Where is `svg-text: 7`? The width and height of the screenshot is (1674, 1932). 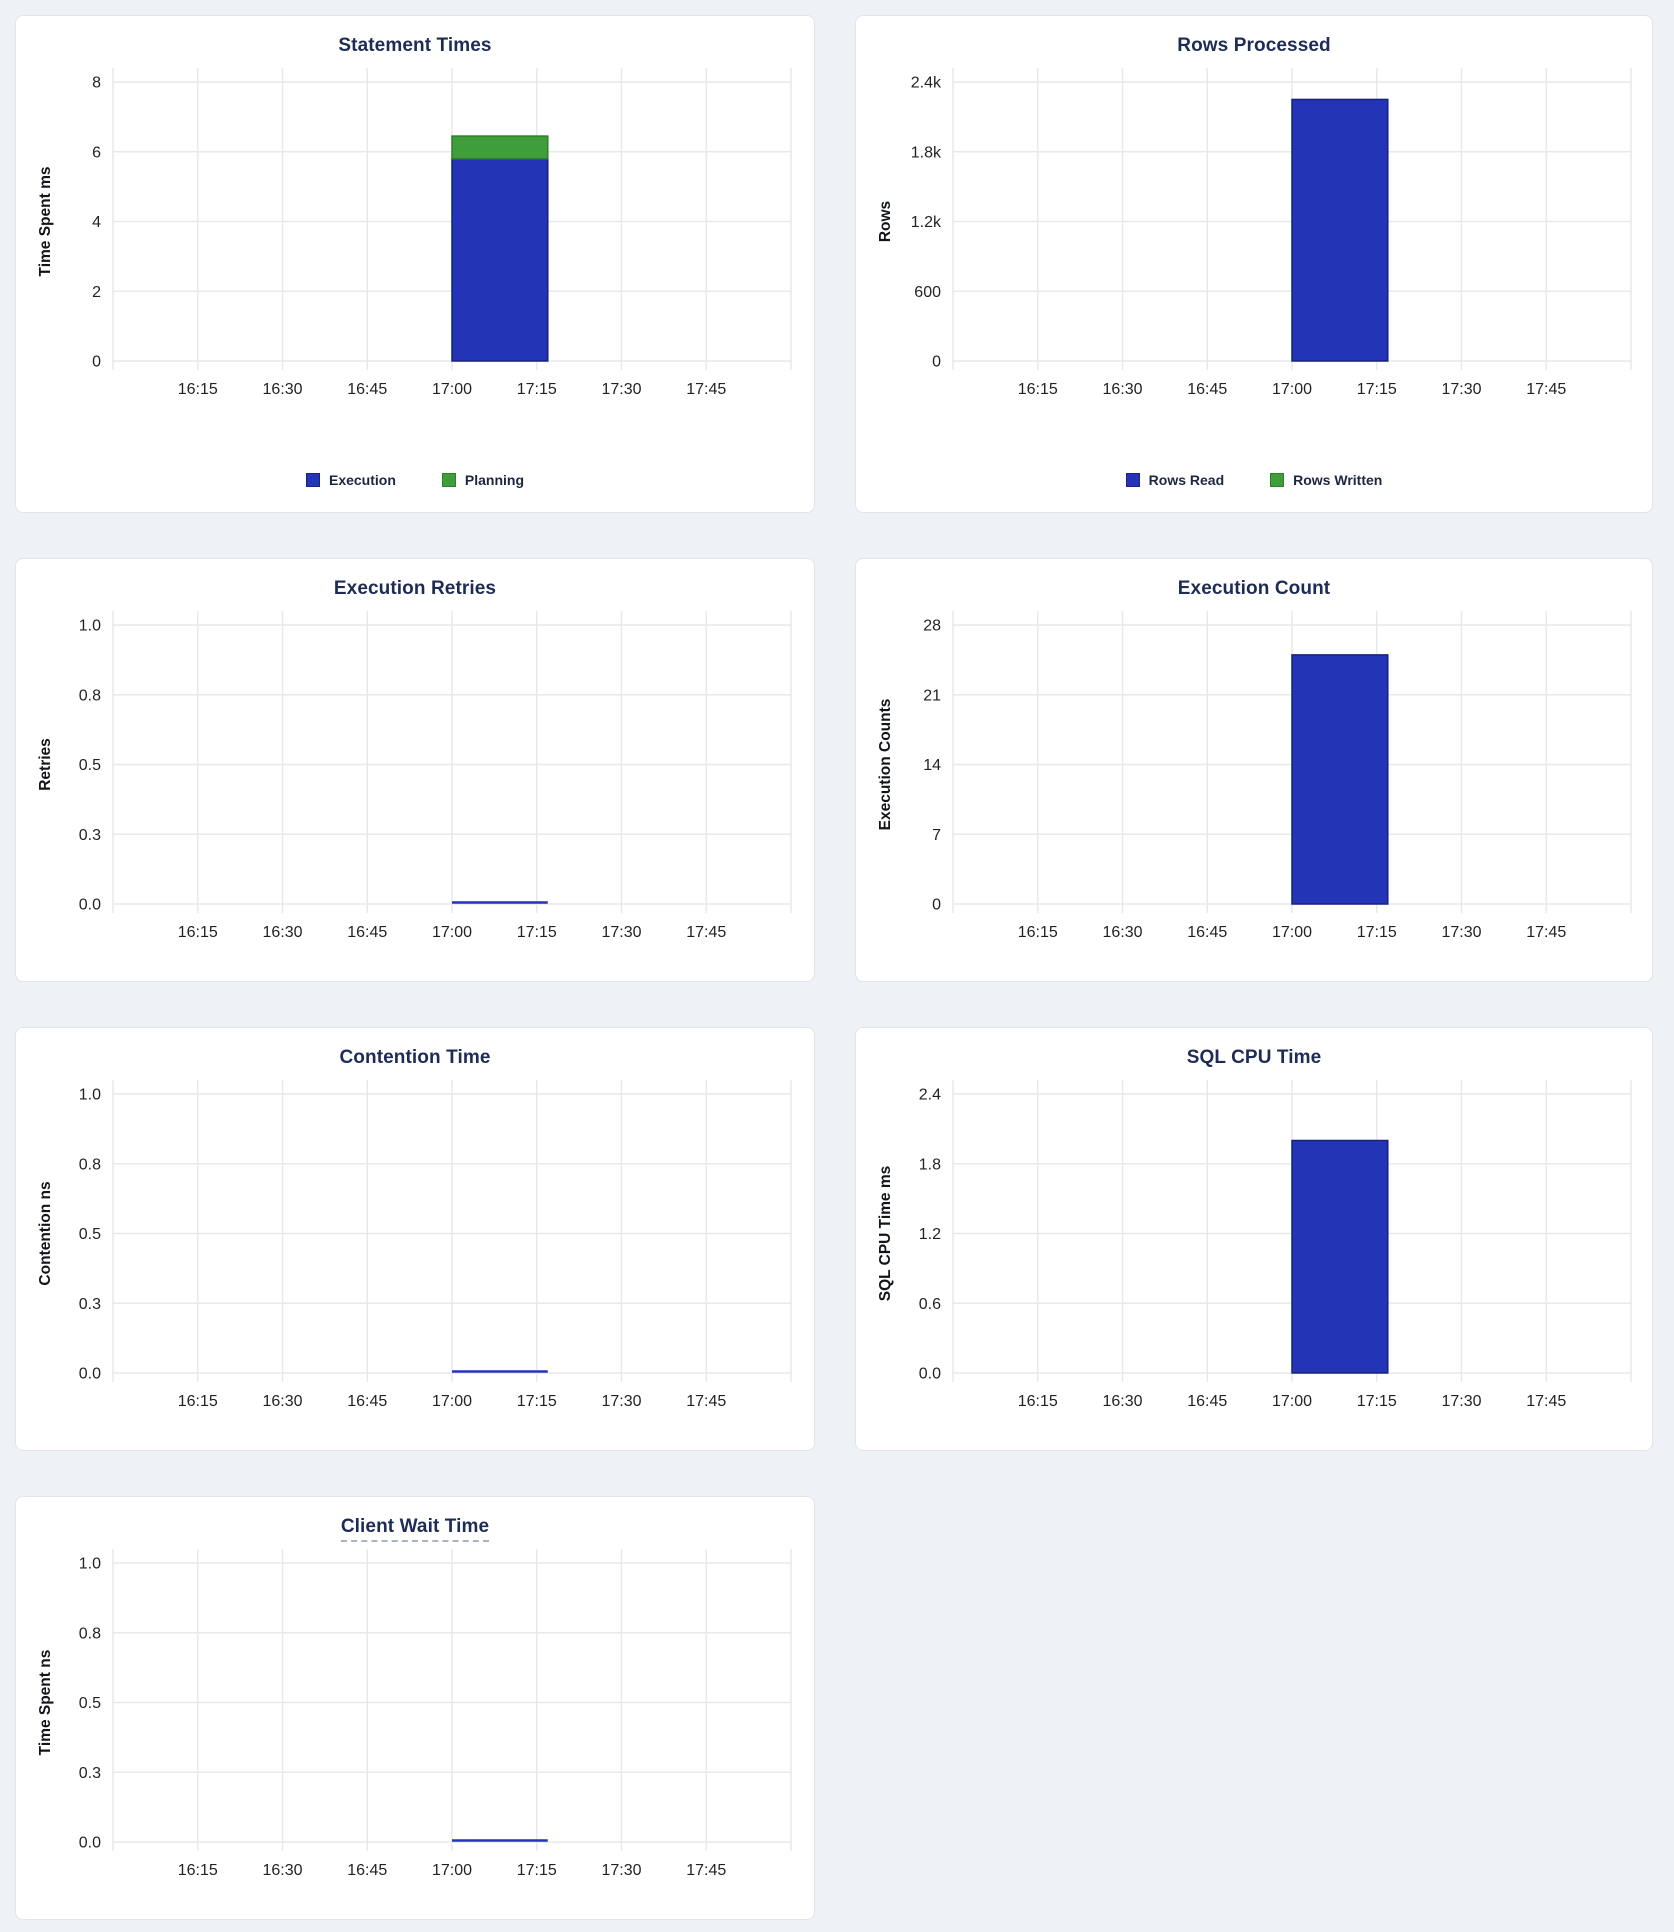 svg-text: 7 is located at coordinates (936, 835).